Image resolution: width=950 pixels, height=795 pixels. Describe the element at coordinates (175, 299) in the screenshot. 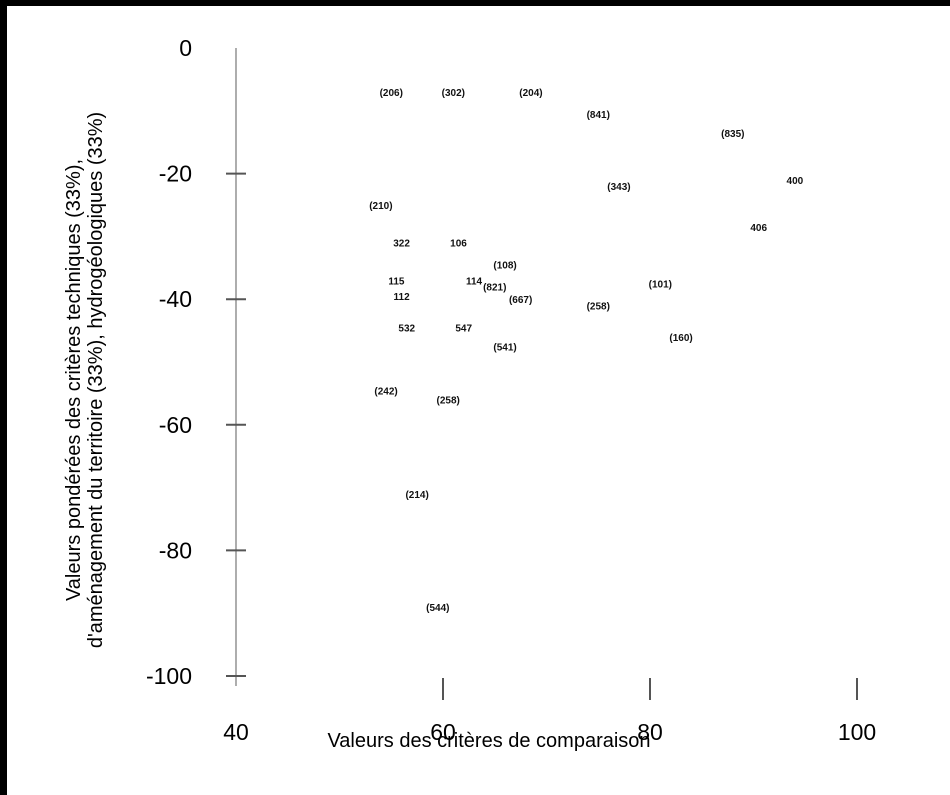

I see `y-tick-label: -40` at that location.